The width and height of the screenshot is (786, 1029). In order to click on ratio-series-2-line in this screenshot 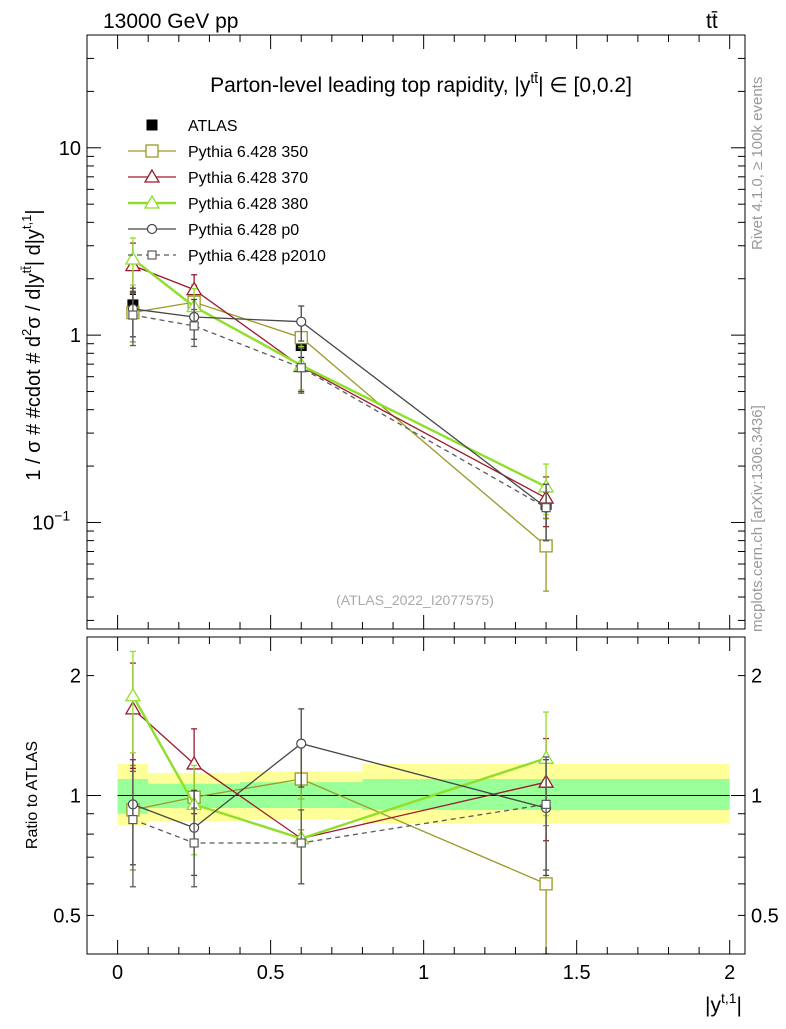, I will do `click(339, 767)`.